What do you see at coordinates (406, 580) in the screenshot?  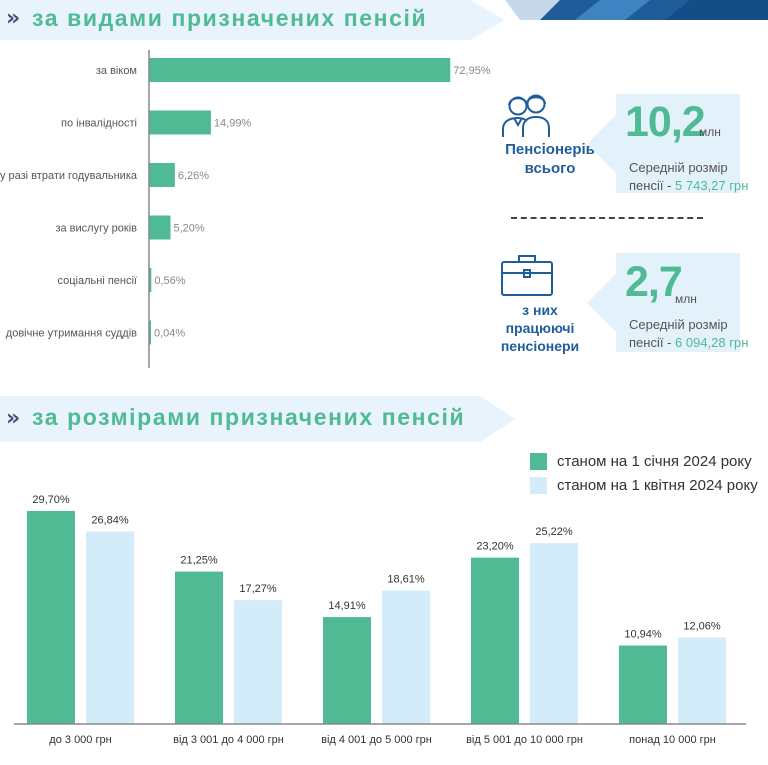 I see `value-label: 18,61%` at bounding box center [406, 580].